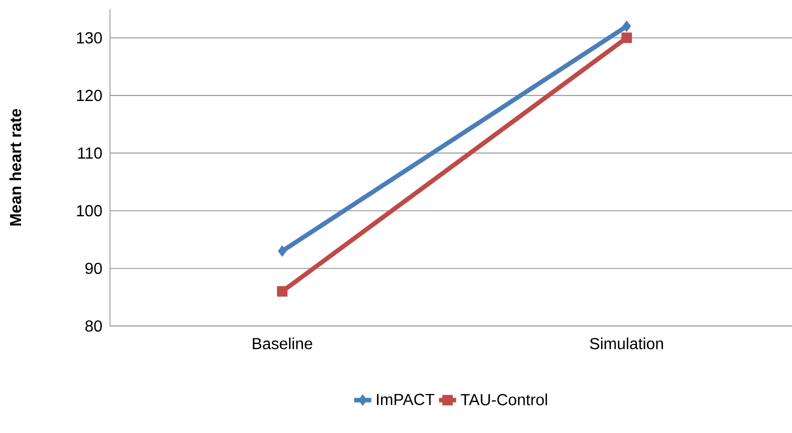 The image size is (792, 433). I want to click on y-tick-label: 120, so click(89, 96).